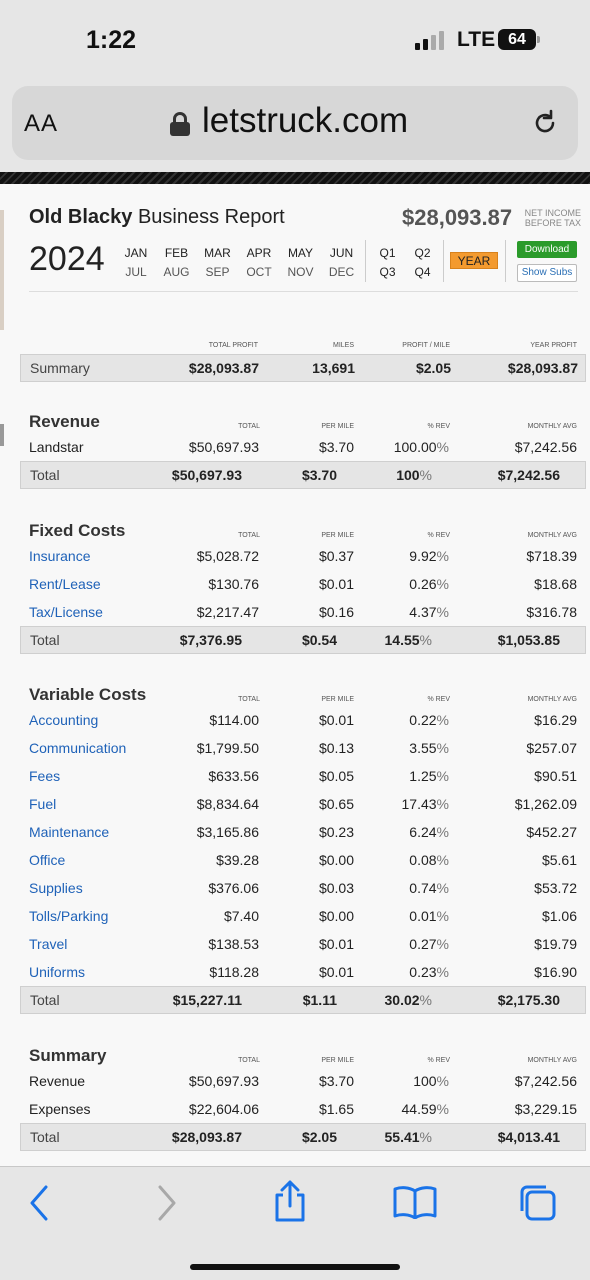  I want to click on quarter-q1: Q1, so click(387, 253).